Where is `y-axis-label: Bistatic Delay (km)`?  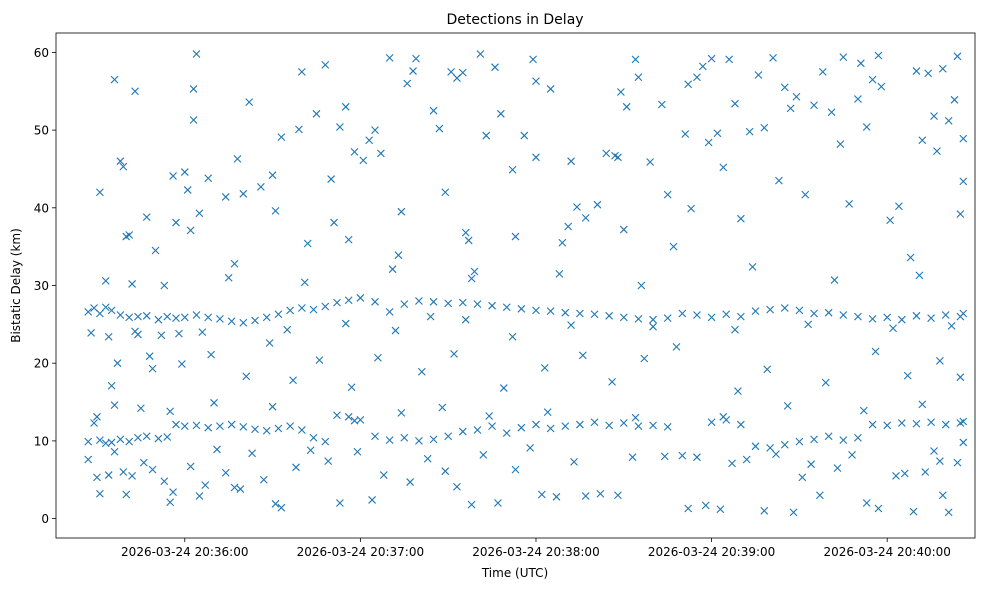
y-axis-label: Bistatic Delay (km) is located at coordinates (16, 285).